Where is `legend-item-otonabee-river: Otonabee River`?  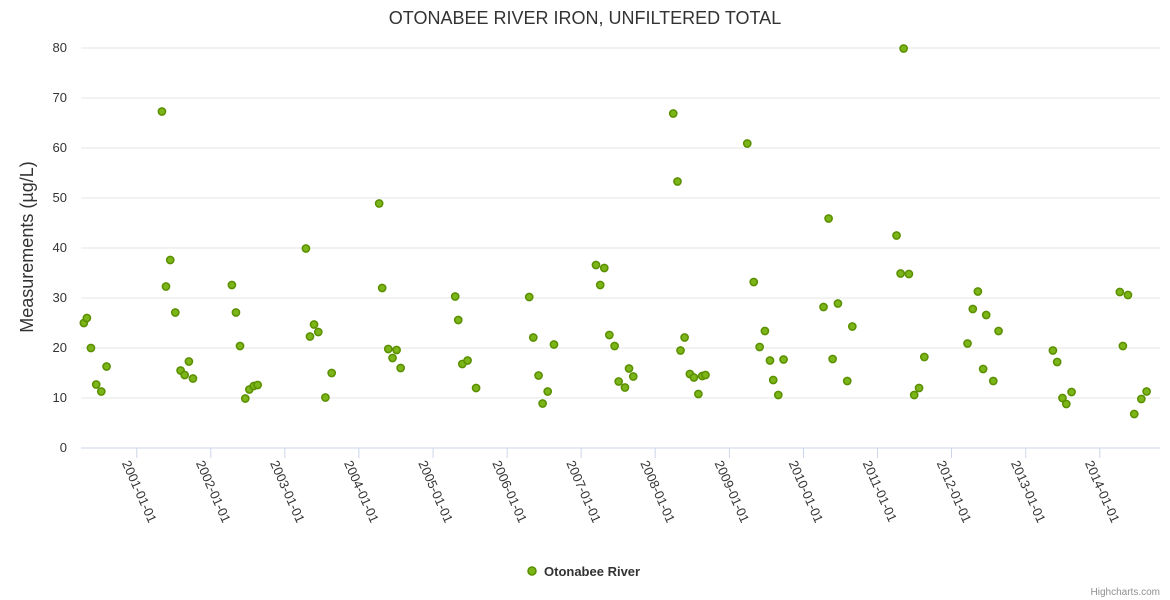
legend-item-otonabee-river: Otonabee River is located at coordinates (592, 571).